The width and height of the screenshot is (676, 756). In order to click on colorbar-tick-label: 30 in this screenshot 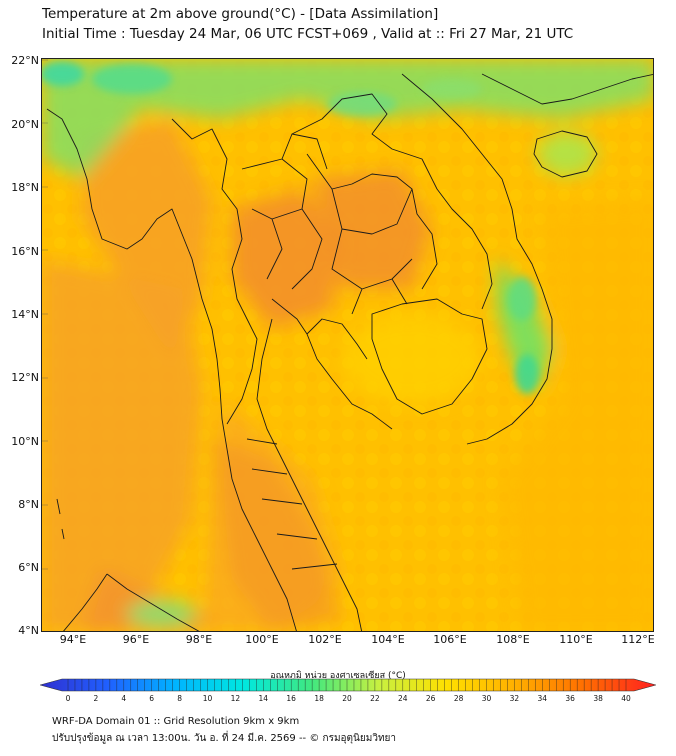, I will do `click(486, 698)`.